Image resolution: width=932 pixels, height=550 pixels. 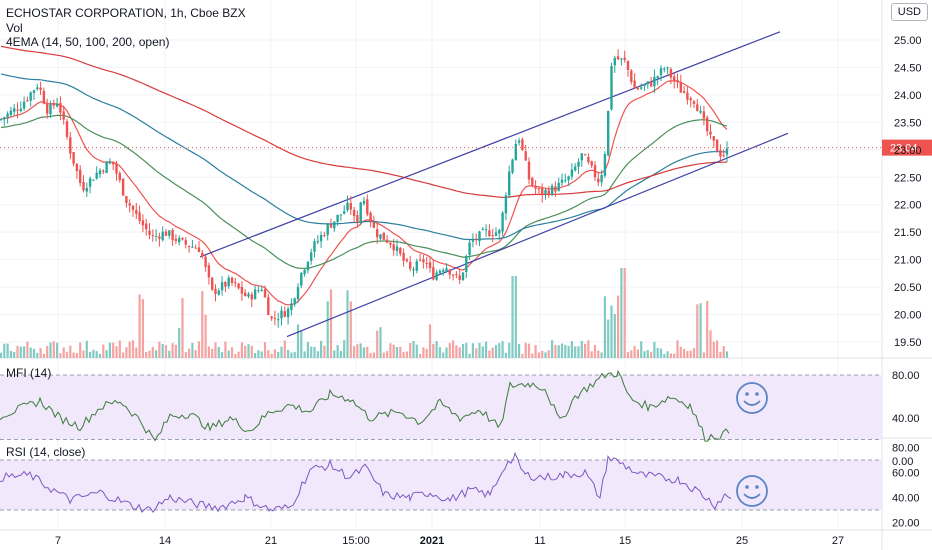 What do you see at coordinates (909, 12) in the screenshot?
I see `currency-button: USD` at bounding box center [909, 12].